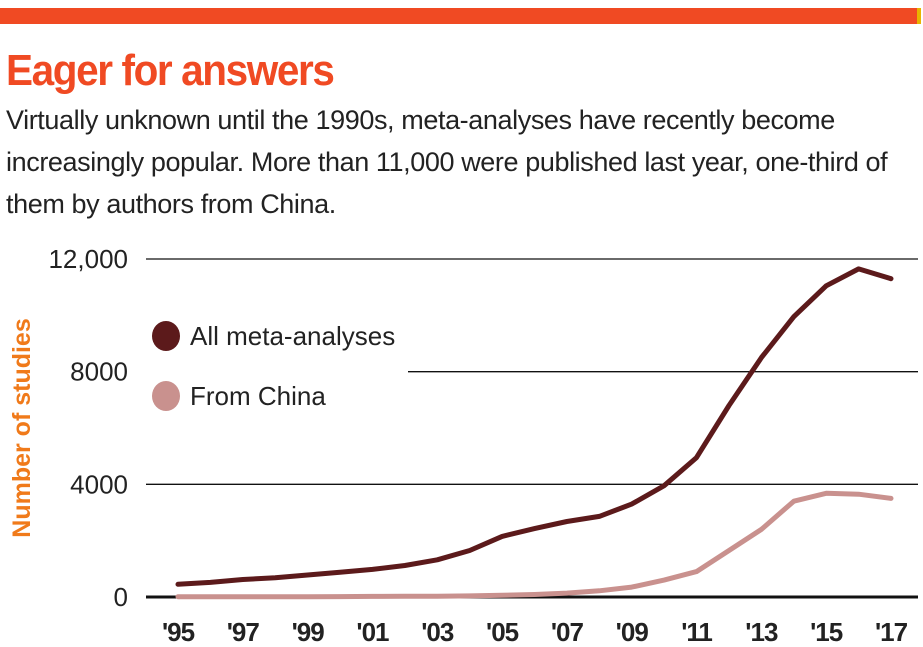 The image size is (923, 647). I want to click on x-tick-label: '97, so click(243, 632).